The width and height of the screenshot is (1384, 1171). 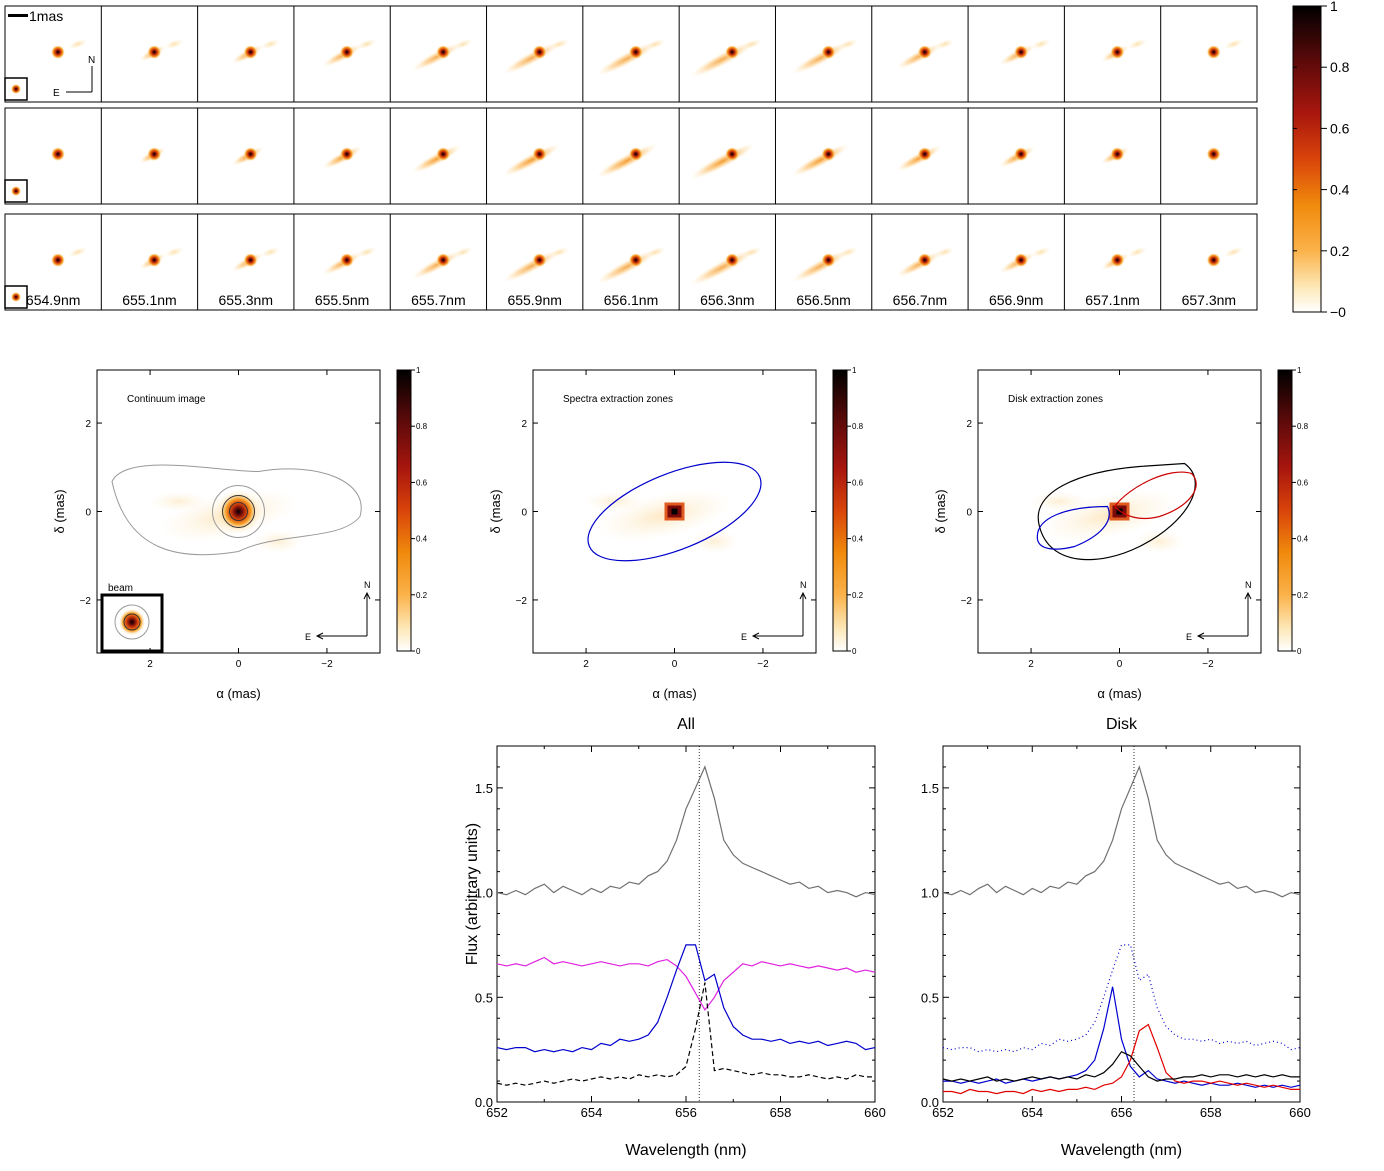 I want to click on chart-ytick-label: 0.0, so click(x=930, y=1102).